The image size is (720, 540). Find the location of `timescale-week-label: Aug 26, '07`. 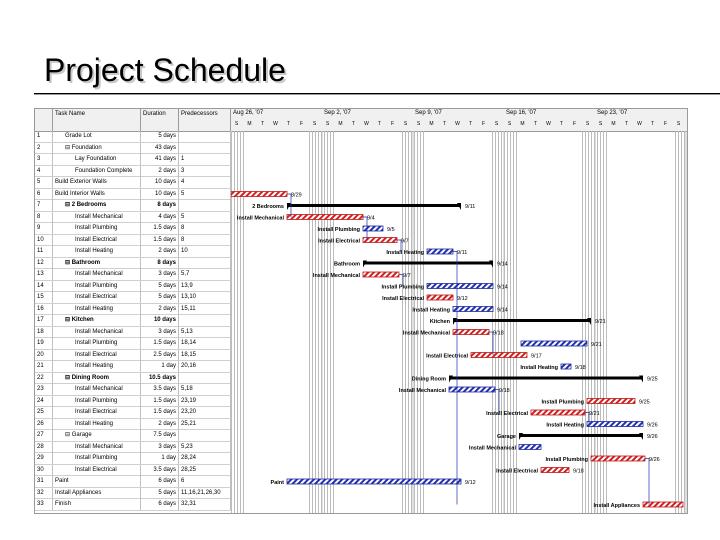

timescale-week-label: Aug 26, '07 is located at coordinates (248, 113).